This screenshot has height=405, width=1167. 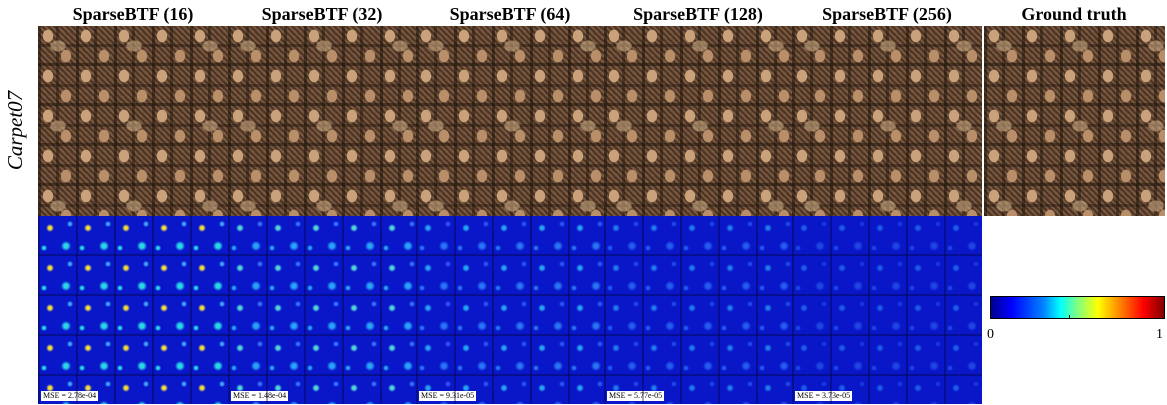 I want to click on mse-label: MSE = 9.31e-05, so click(x=448, y=396).